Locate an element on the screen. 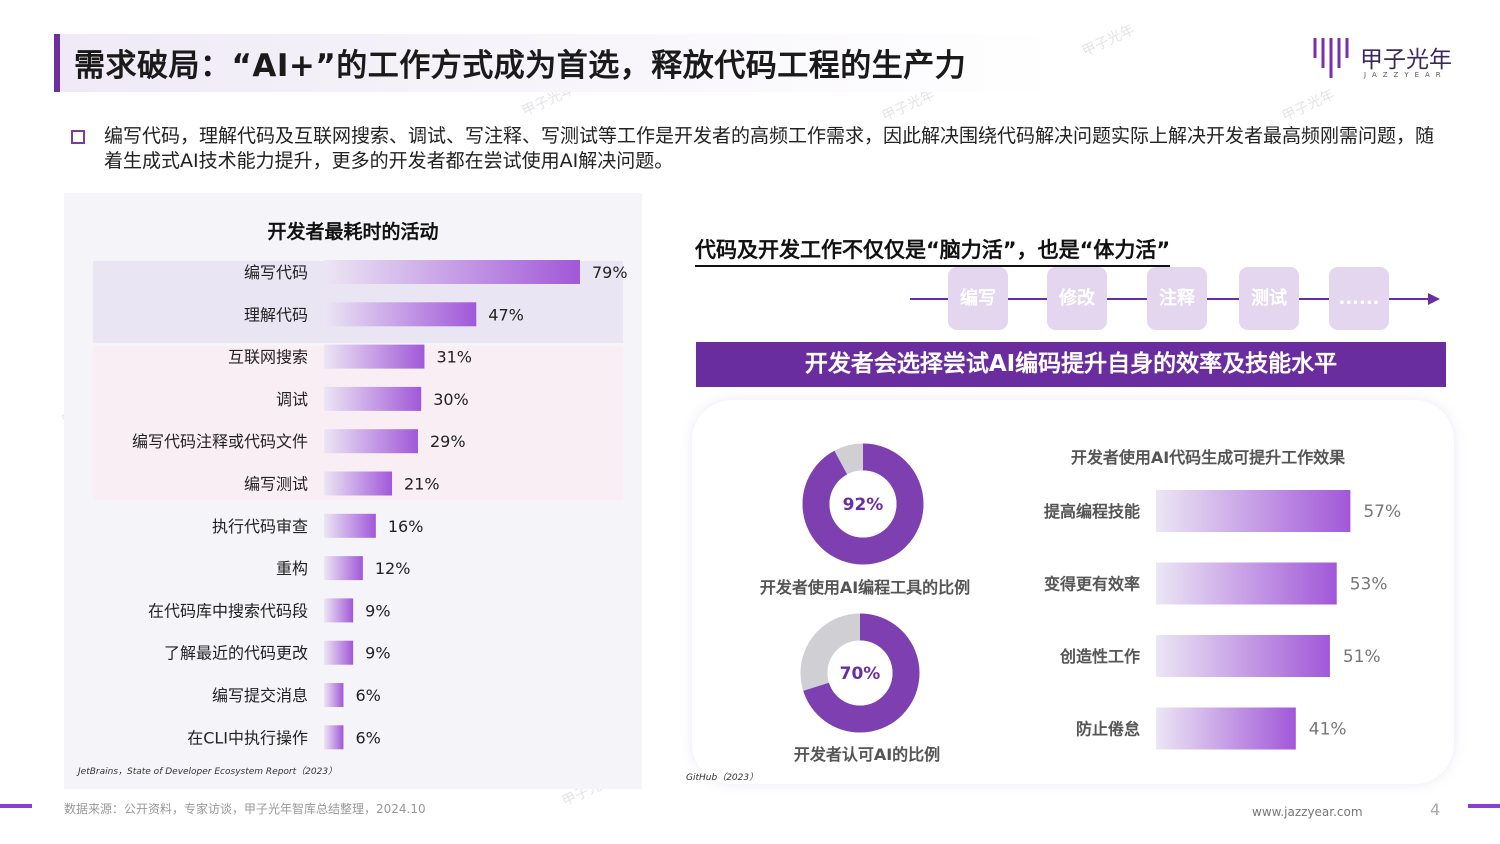  ai-recognition-donut: 70% is located at coordinates (860, 673).